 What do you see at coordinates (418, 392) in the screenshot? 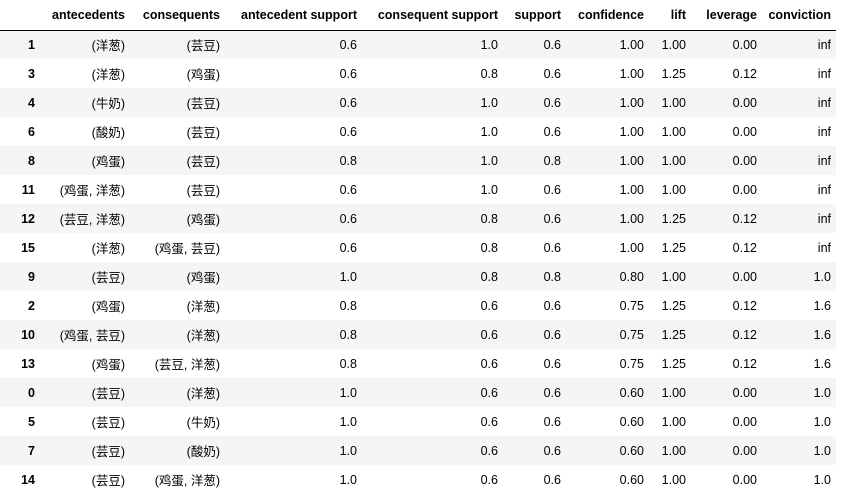
I see `table-row: 0 (芸豆) (洋葱) 1.0 0.6 0.6 0.60 1.00 0.00 1.0` at bounding box center [418, 392].